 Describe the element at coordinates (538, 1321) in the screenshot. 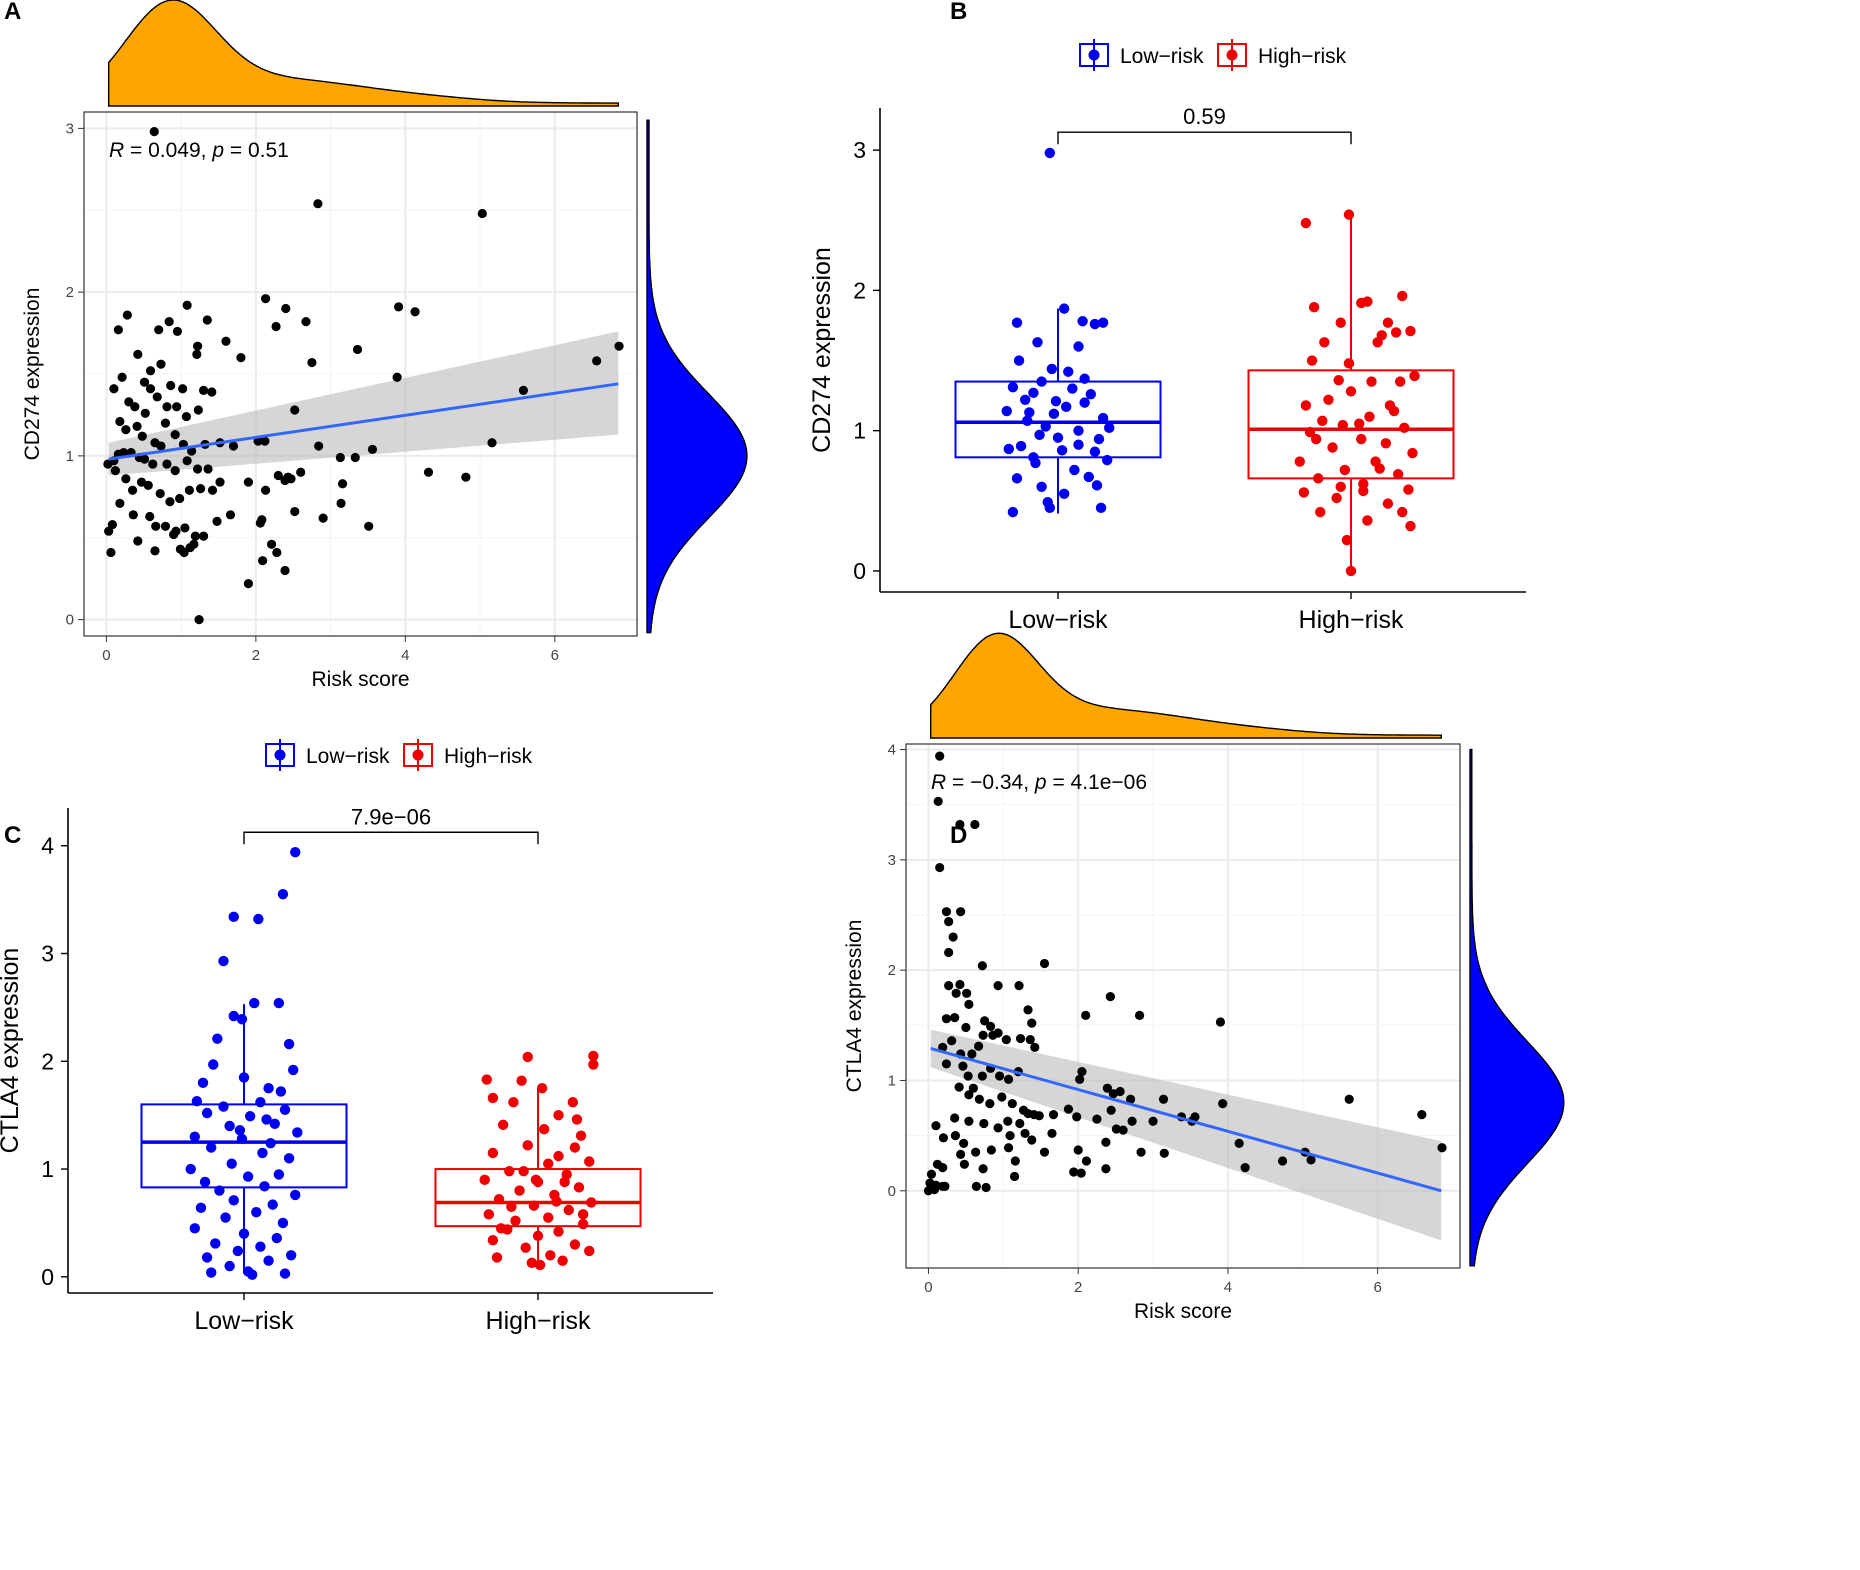

I see `x-tick-label: High−risk` at that location.